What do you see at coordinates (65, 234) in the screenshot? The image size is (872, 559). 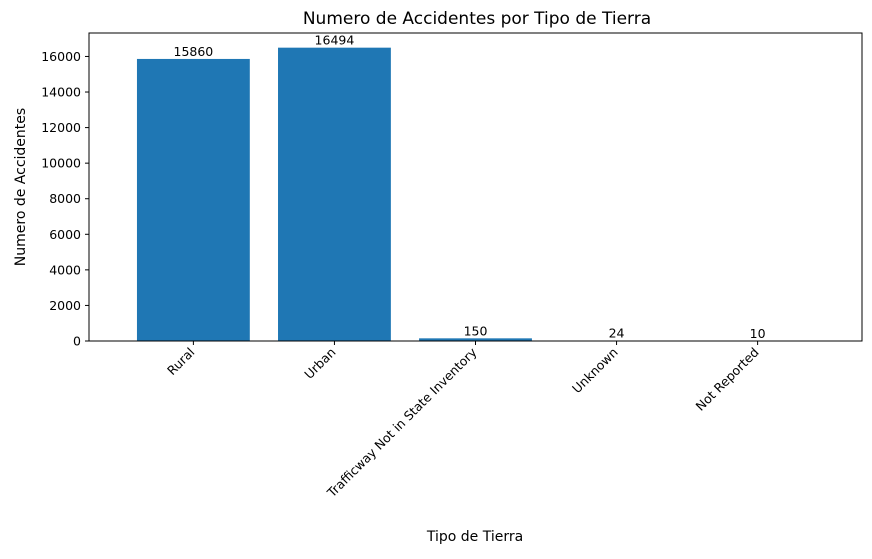 I see `y-tick-label: 6000` at bounding box center [65, 234].